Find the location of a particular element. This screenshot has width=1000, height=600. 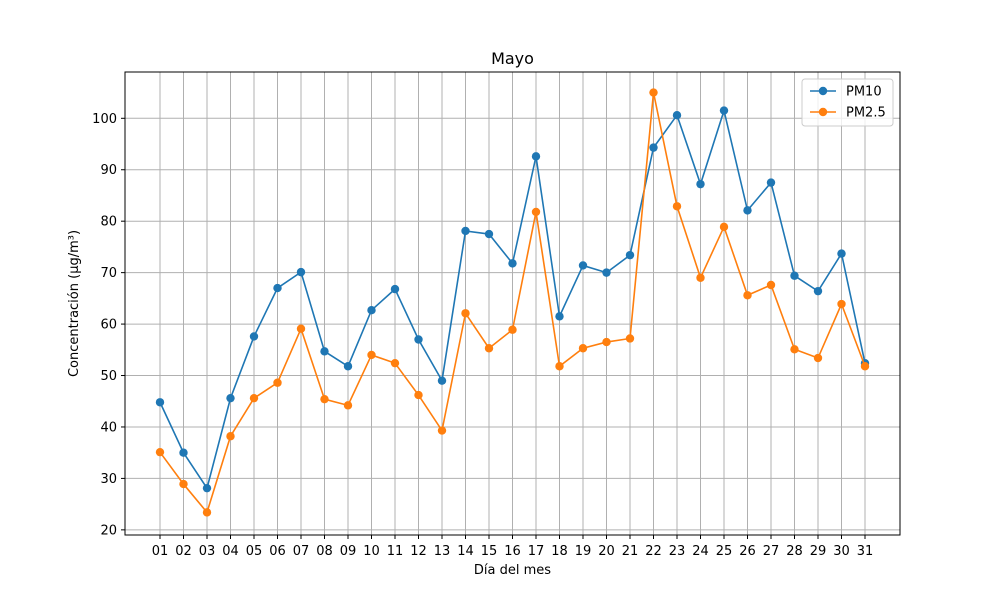

y-tick-label: 30 is located at coordinates (108, 479).